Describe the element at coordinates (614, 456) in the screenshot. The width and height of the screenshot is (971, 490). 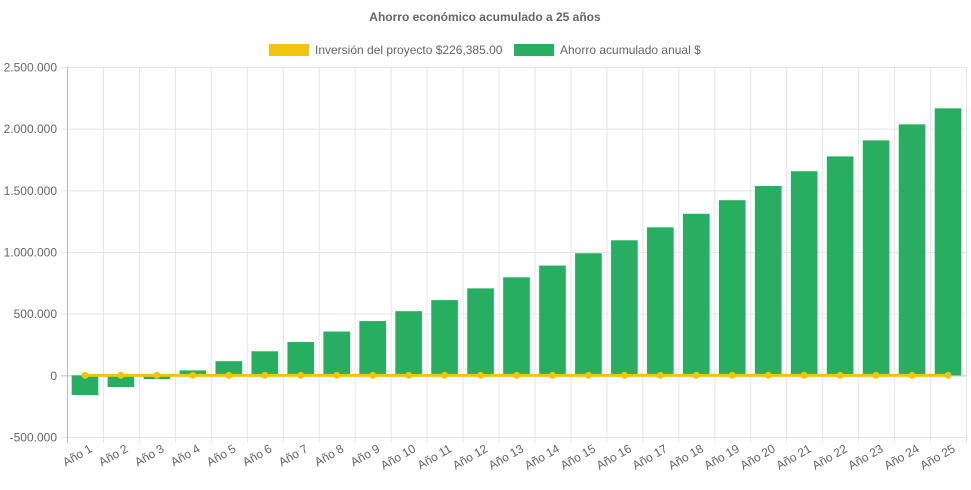
I see `x-tick-label: Año 16` at that location.